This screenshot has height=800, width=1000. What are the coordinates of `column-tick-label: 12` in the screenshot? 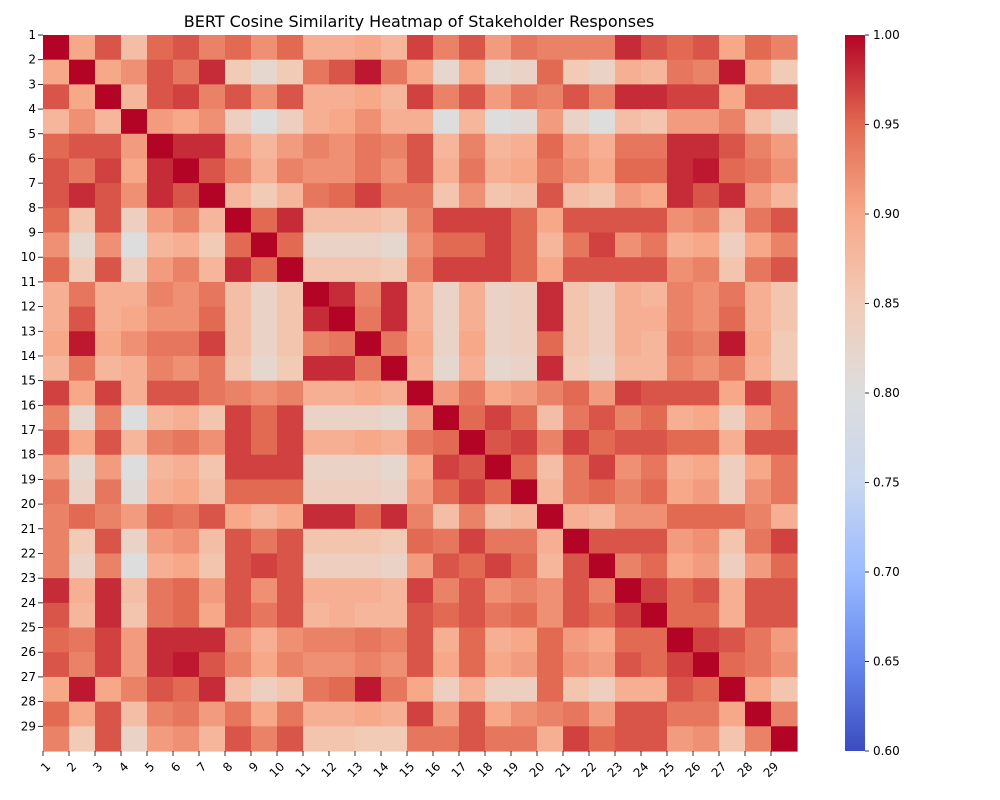 It's located at (329, 769).